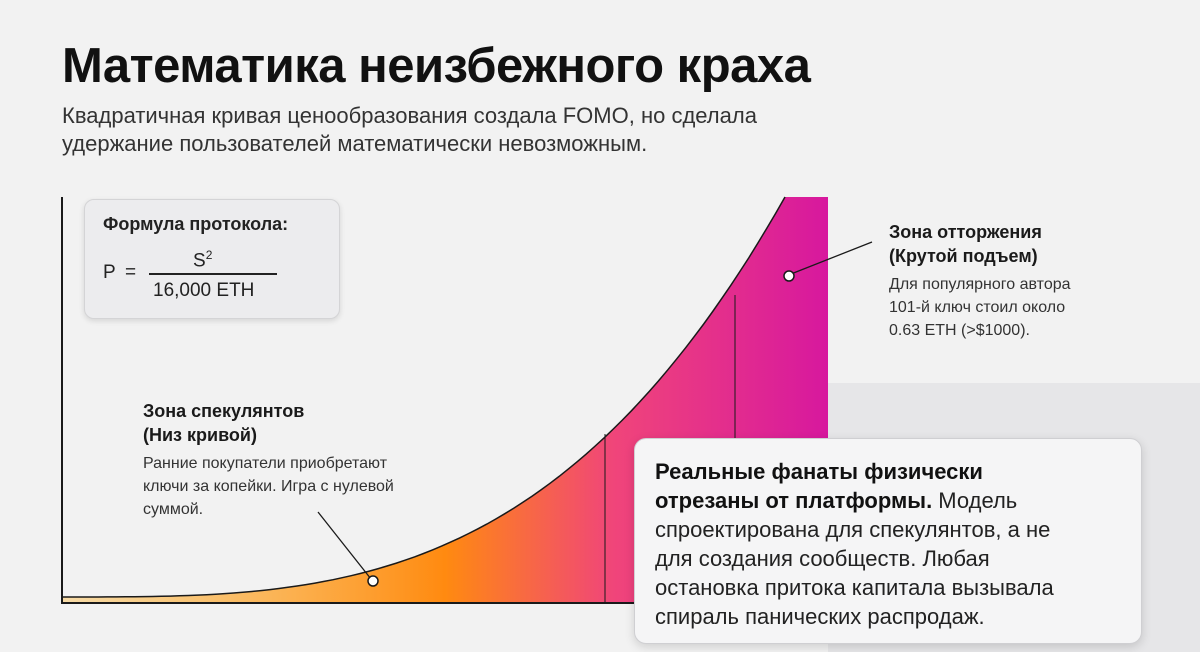  What do you see at coordinates (820, 616) in the screenshot?
I see `fans-line-6: спираль панических распродаж.` at bounding box center [820, 616].